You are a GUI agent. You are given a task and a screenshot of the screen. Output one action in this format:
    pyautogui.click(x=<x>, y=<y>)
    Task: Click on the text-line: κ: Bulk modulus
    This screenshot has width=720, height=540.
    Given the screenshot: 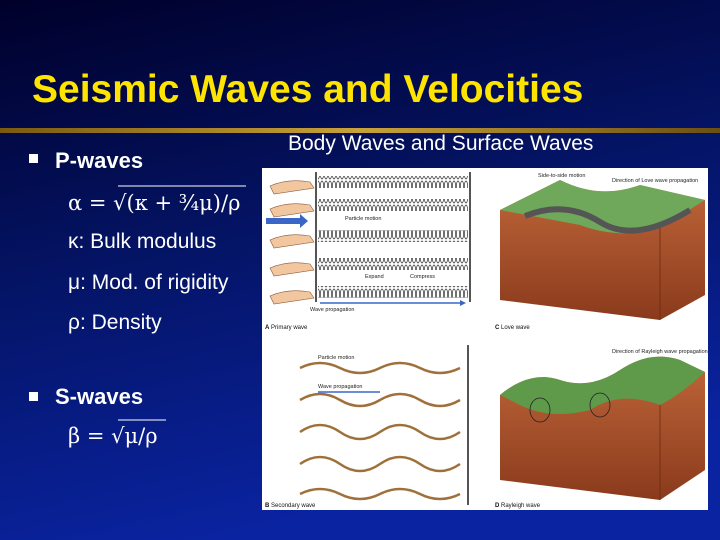 What is the action you would take?
    pyautogui.click(x=142, y=241)
    